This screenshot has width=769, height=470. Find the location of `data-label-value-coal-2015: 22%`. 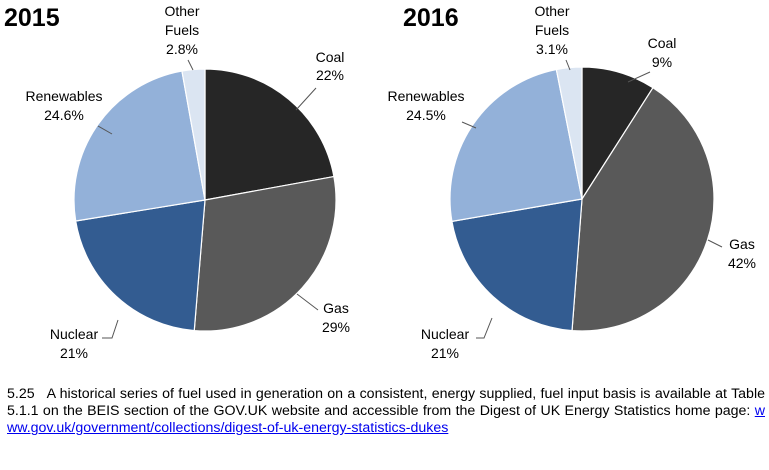

data-label-value-coal-2015: 22% is located at coordinates (330, 75).